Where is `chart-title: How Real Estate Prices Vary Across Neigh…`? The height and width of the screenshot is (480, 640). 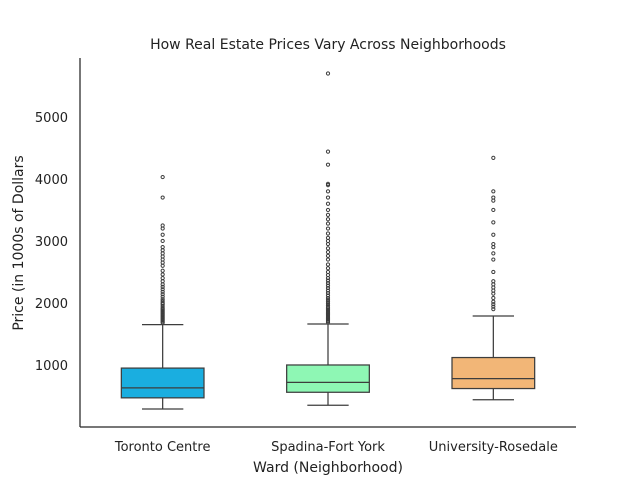 chart-title: How Real Estate Prices Vary Across Neigh… is located at coordinates (328, 45).